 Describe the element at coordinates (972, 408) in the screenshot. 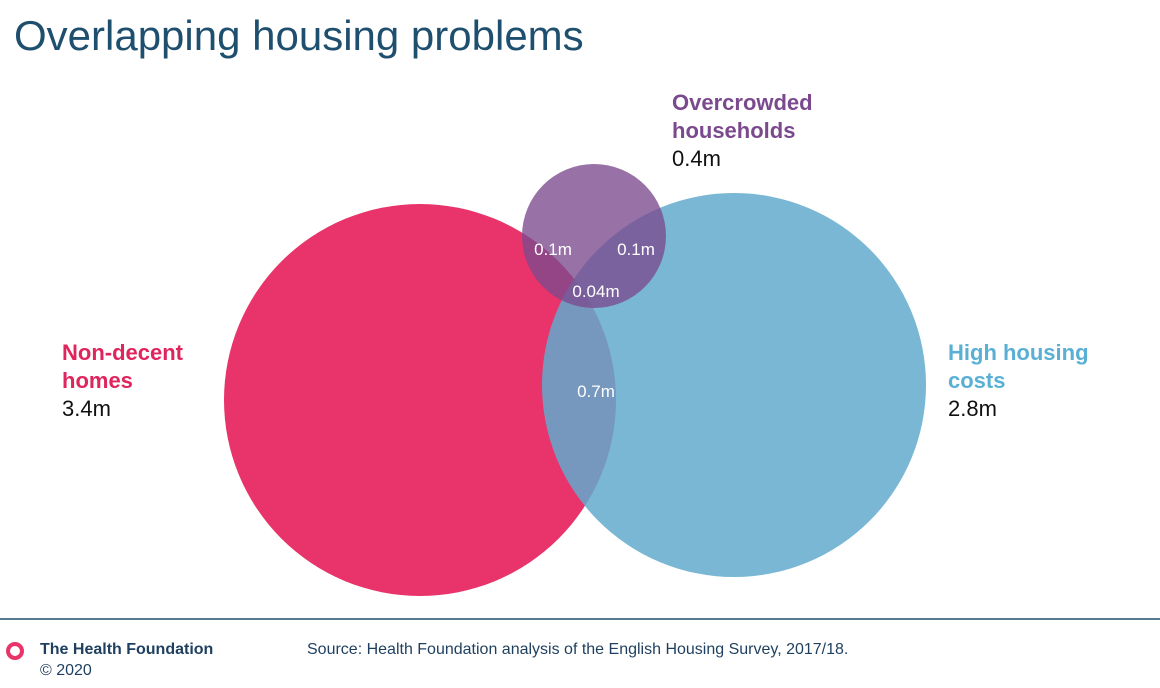

I see `set-value: 2.8m` at that location.